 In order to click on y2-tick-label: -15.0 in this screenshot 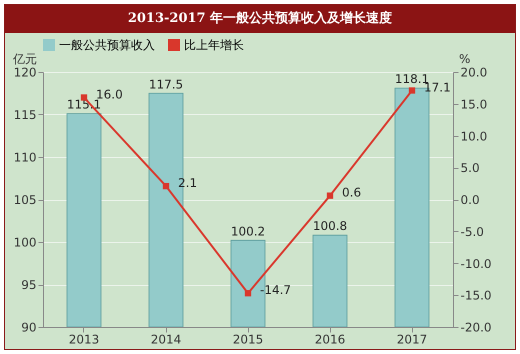, I will do `click(476, 295)`.